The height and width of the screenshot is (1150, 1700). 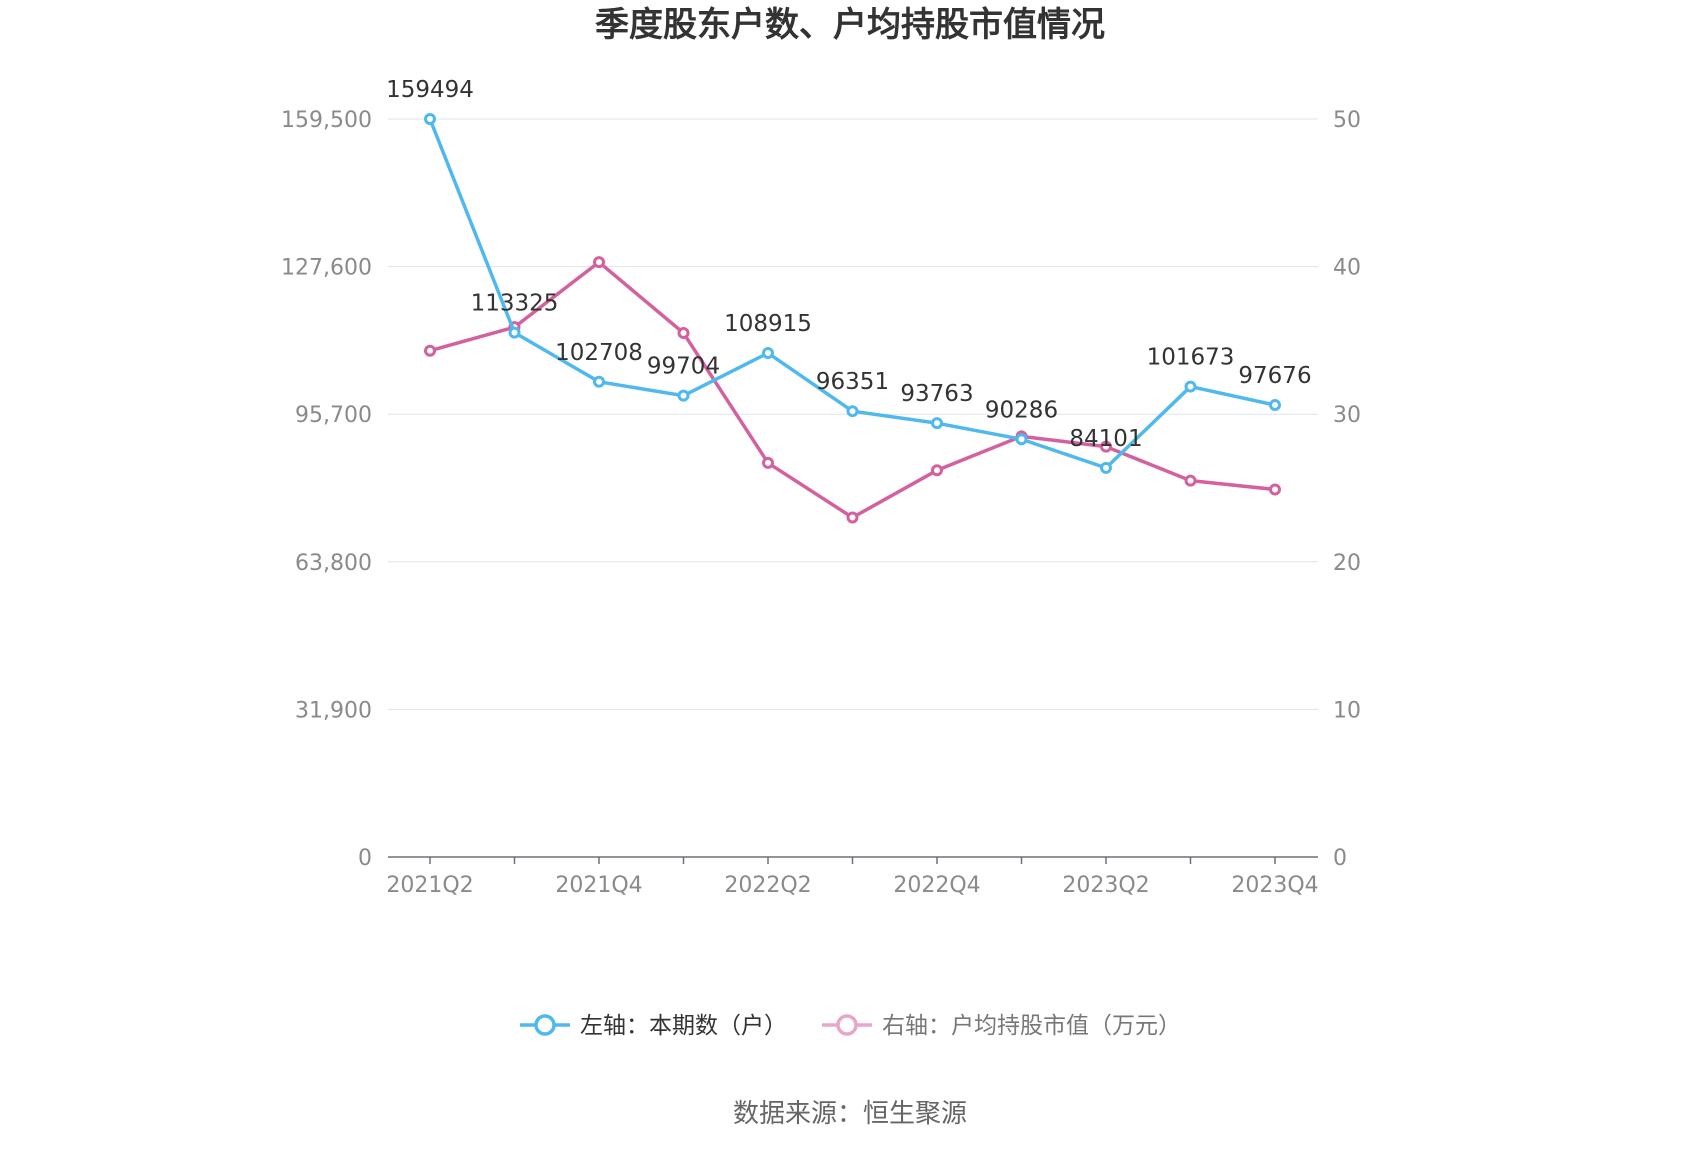 I want to click on data-label: 99704, so click(x=683, y=367).